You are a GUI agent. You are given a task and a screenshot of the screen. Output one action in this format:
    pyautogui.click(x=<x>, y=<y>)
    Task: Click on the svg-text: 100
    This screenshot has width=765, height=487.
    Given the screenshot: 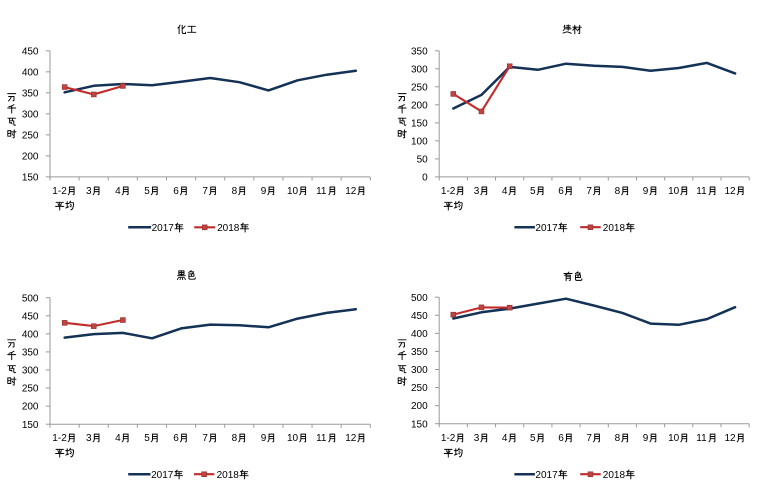 What is the action you would take?
    pyautogui.click(x=419, y=141)
    